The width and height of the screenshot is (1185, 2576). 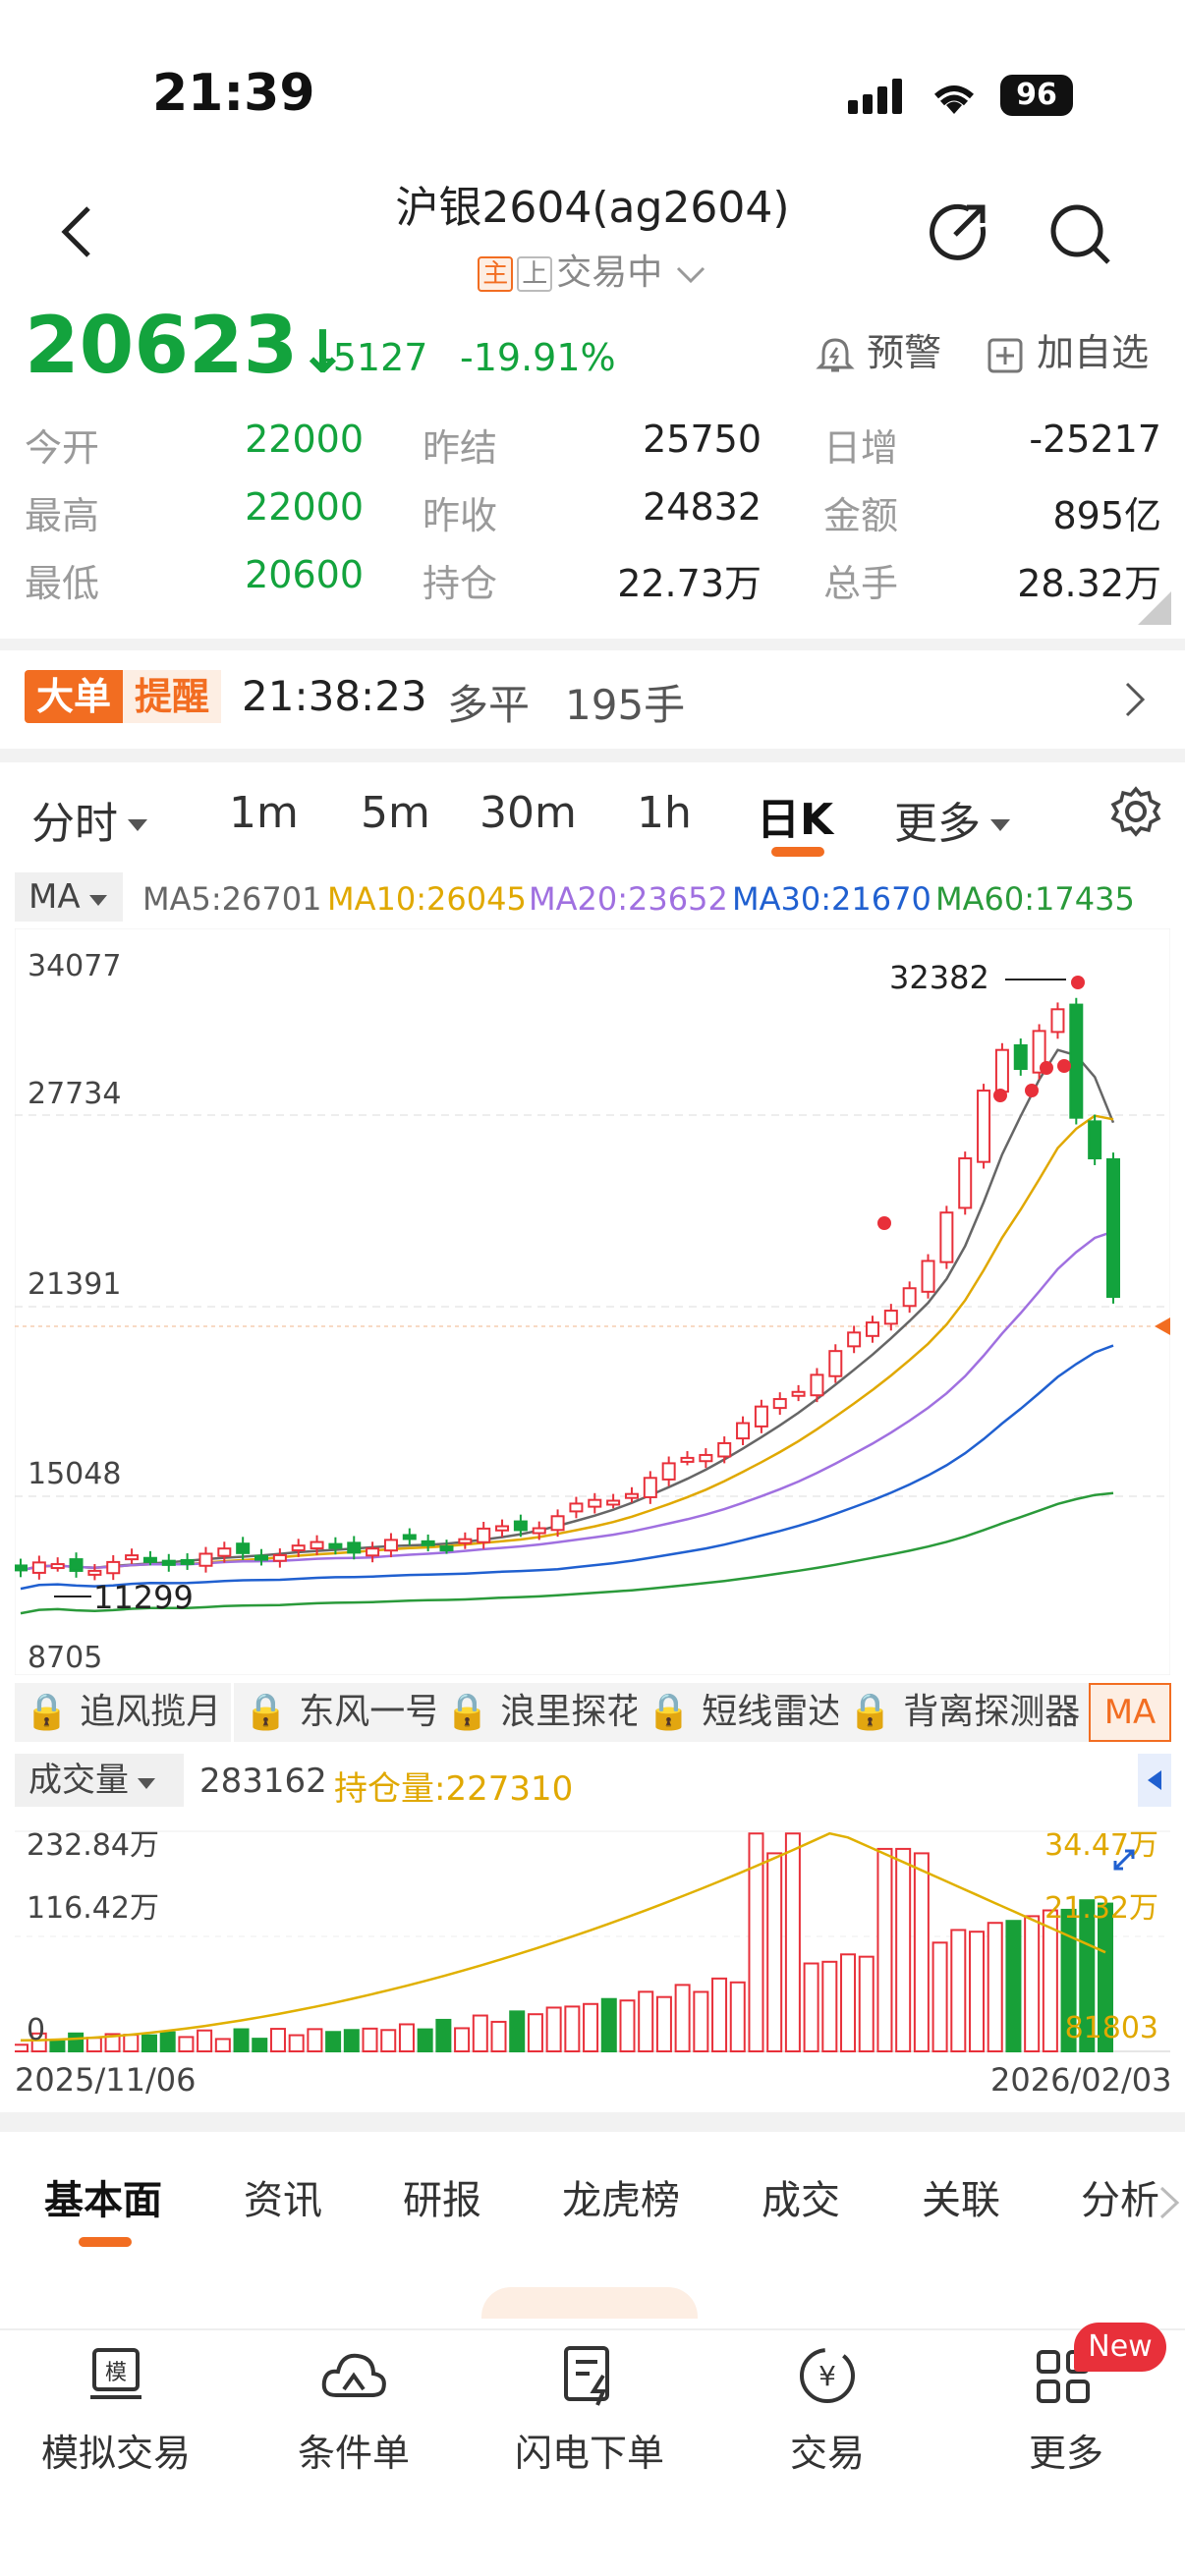 I want to click on tab-1h: 1h, so click(x=664, y=813).